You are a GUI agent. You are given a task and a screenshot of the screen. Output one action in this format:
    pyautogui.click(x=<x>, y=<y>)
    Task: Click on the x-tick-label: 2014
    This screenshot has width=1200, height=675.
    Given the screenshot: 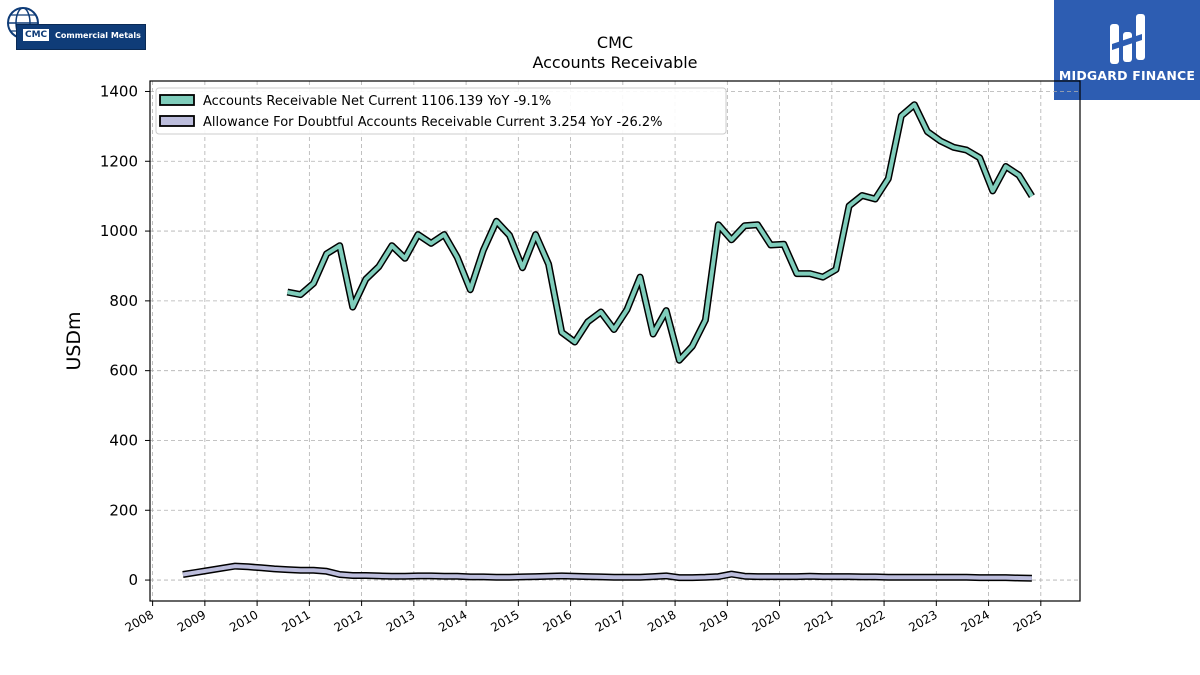 What is the action you would take?
    pyautogui.click(x=452, y=620)
    